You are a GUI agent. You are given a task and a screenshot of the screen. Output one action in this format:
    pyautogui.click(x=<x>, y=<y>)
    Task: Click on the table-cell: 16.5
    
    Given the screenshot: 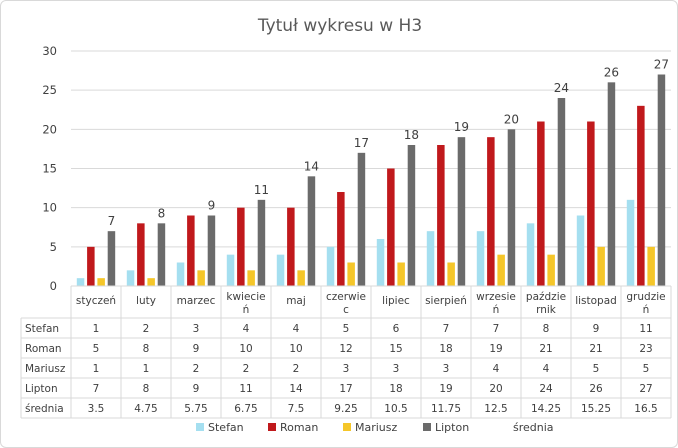 What is the action you would take?
    pyautogui.click(x=645, y=409)
    